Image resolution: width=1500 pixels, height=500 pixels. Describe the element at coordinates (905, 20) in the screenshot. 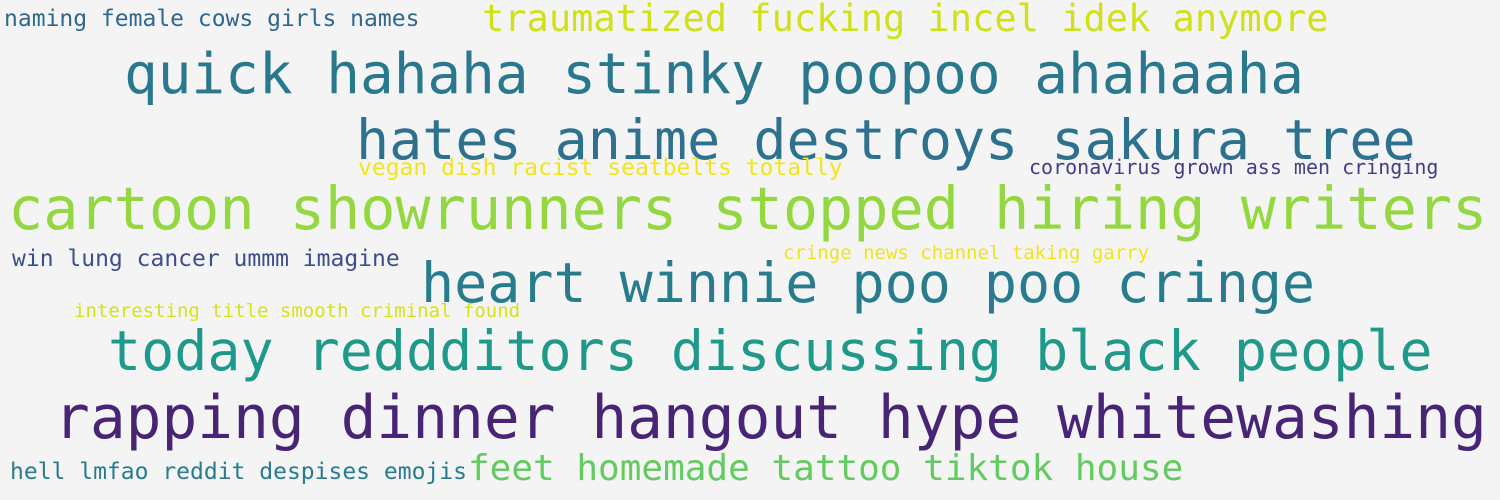

I see `cloud-phrase: traumatized fucking incel idek anymore` at that location.